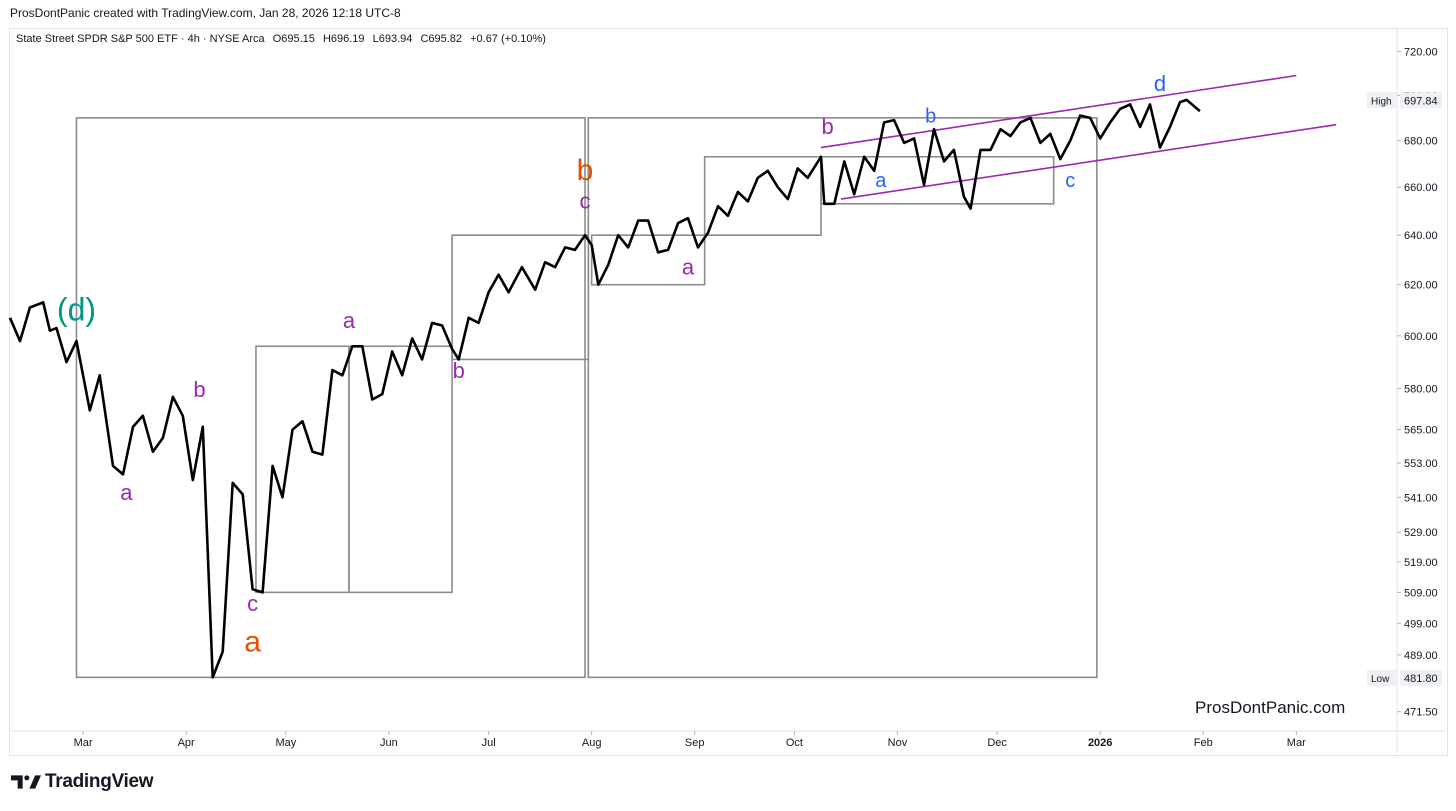 The height and width of the screenshot is (811, 1456). Describe the element at coordinates (1421, 624) in the screenshot. I see `price-tick-label: 499.00` at that location.